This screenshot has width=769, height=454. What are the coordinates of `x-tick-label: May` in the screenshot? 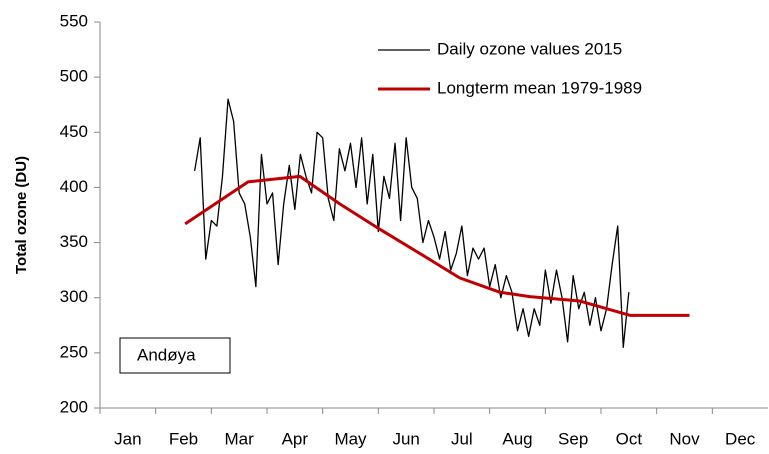 It's located at (350, 438).